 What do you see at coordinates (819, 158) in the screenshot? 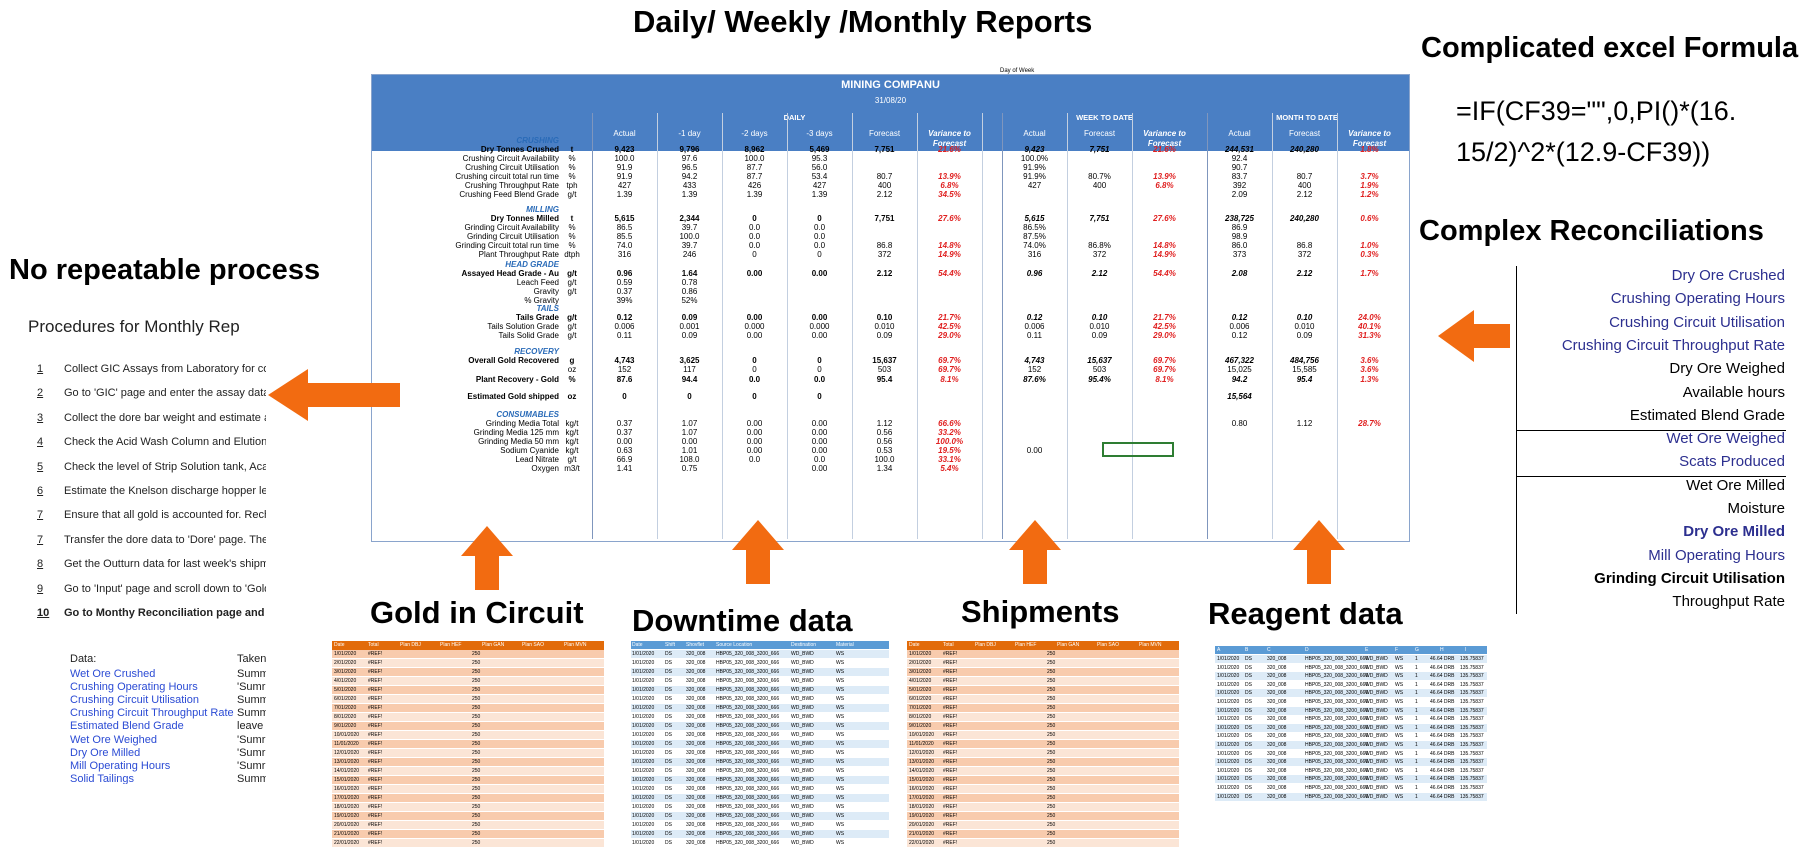
I see `cell-value: 95.3` at bounding box center [819, 158].